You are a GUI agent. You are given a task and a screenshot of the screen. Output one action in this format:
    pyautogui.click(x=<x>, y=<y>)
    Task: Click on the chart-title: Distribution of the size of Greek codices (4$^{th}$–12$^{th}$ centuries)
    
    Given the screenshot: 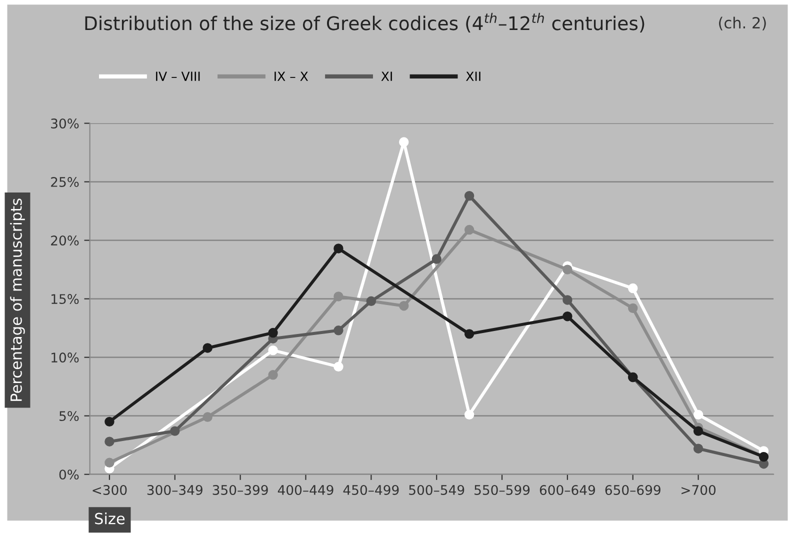 What is the action you would take?
    pyautogui.click(x=364, y=22)
    